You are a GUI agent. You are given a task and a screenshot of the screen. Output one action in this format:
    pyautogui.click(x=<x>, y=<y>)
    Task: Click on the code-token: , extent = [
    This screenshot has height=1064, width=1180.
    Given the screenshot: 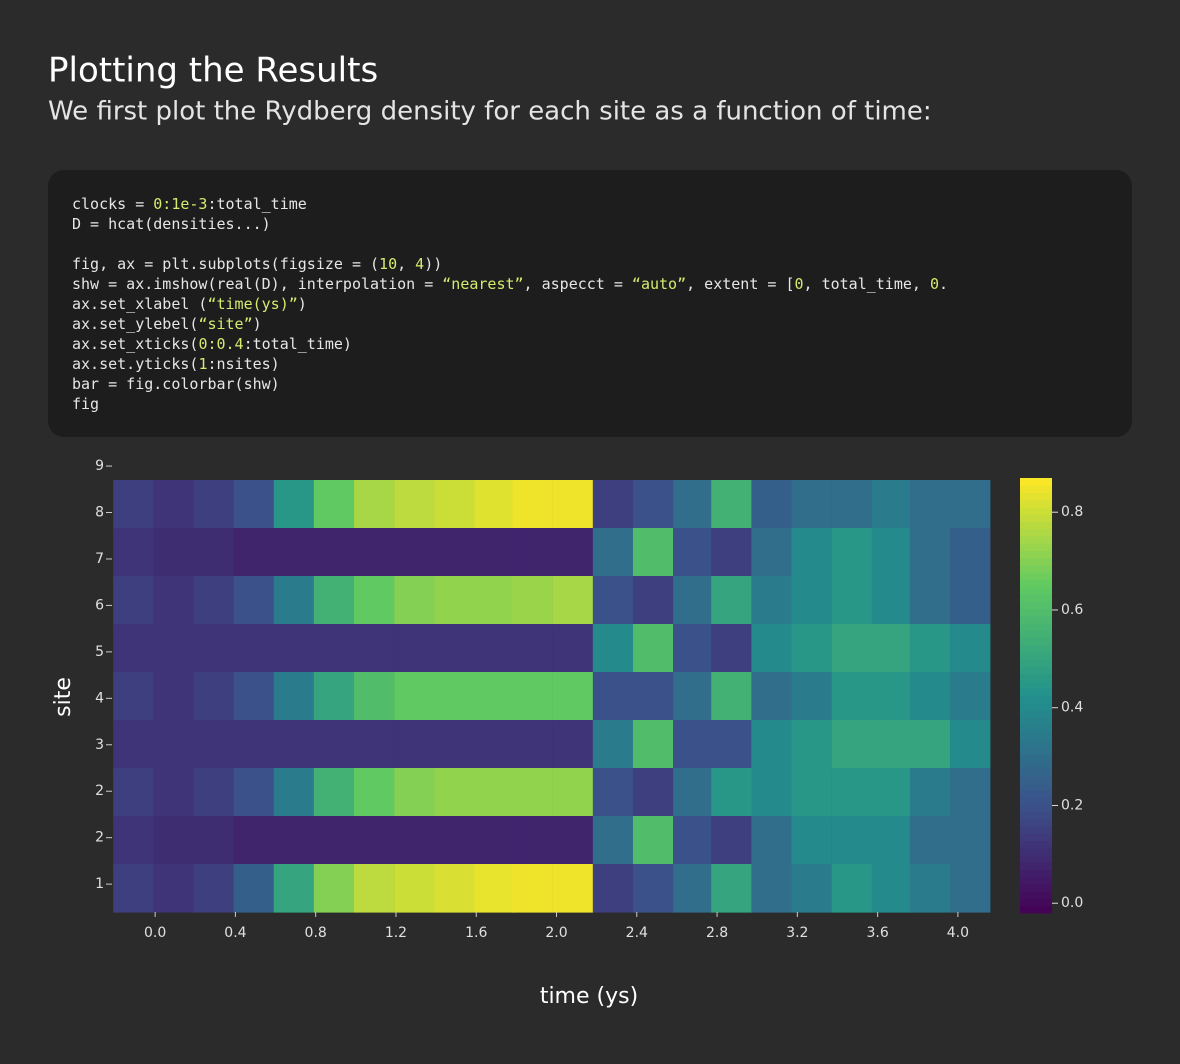 What is the action you would take?
    pyautogui.click(x=740, y=284)
    